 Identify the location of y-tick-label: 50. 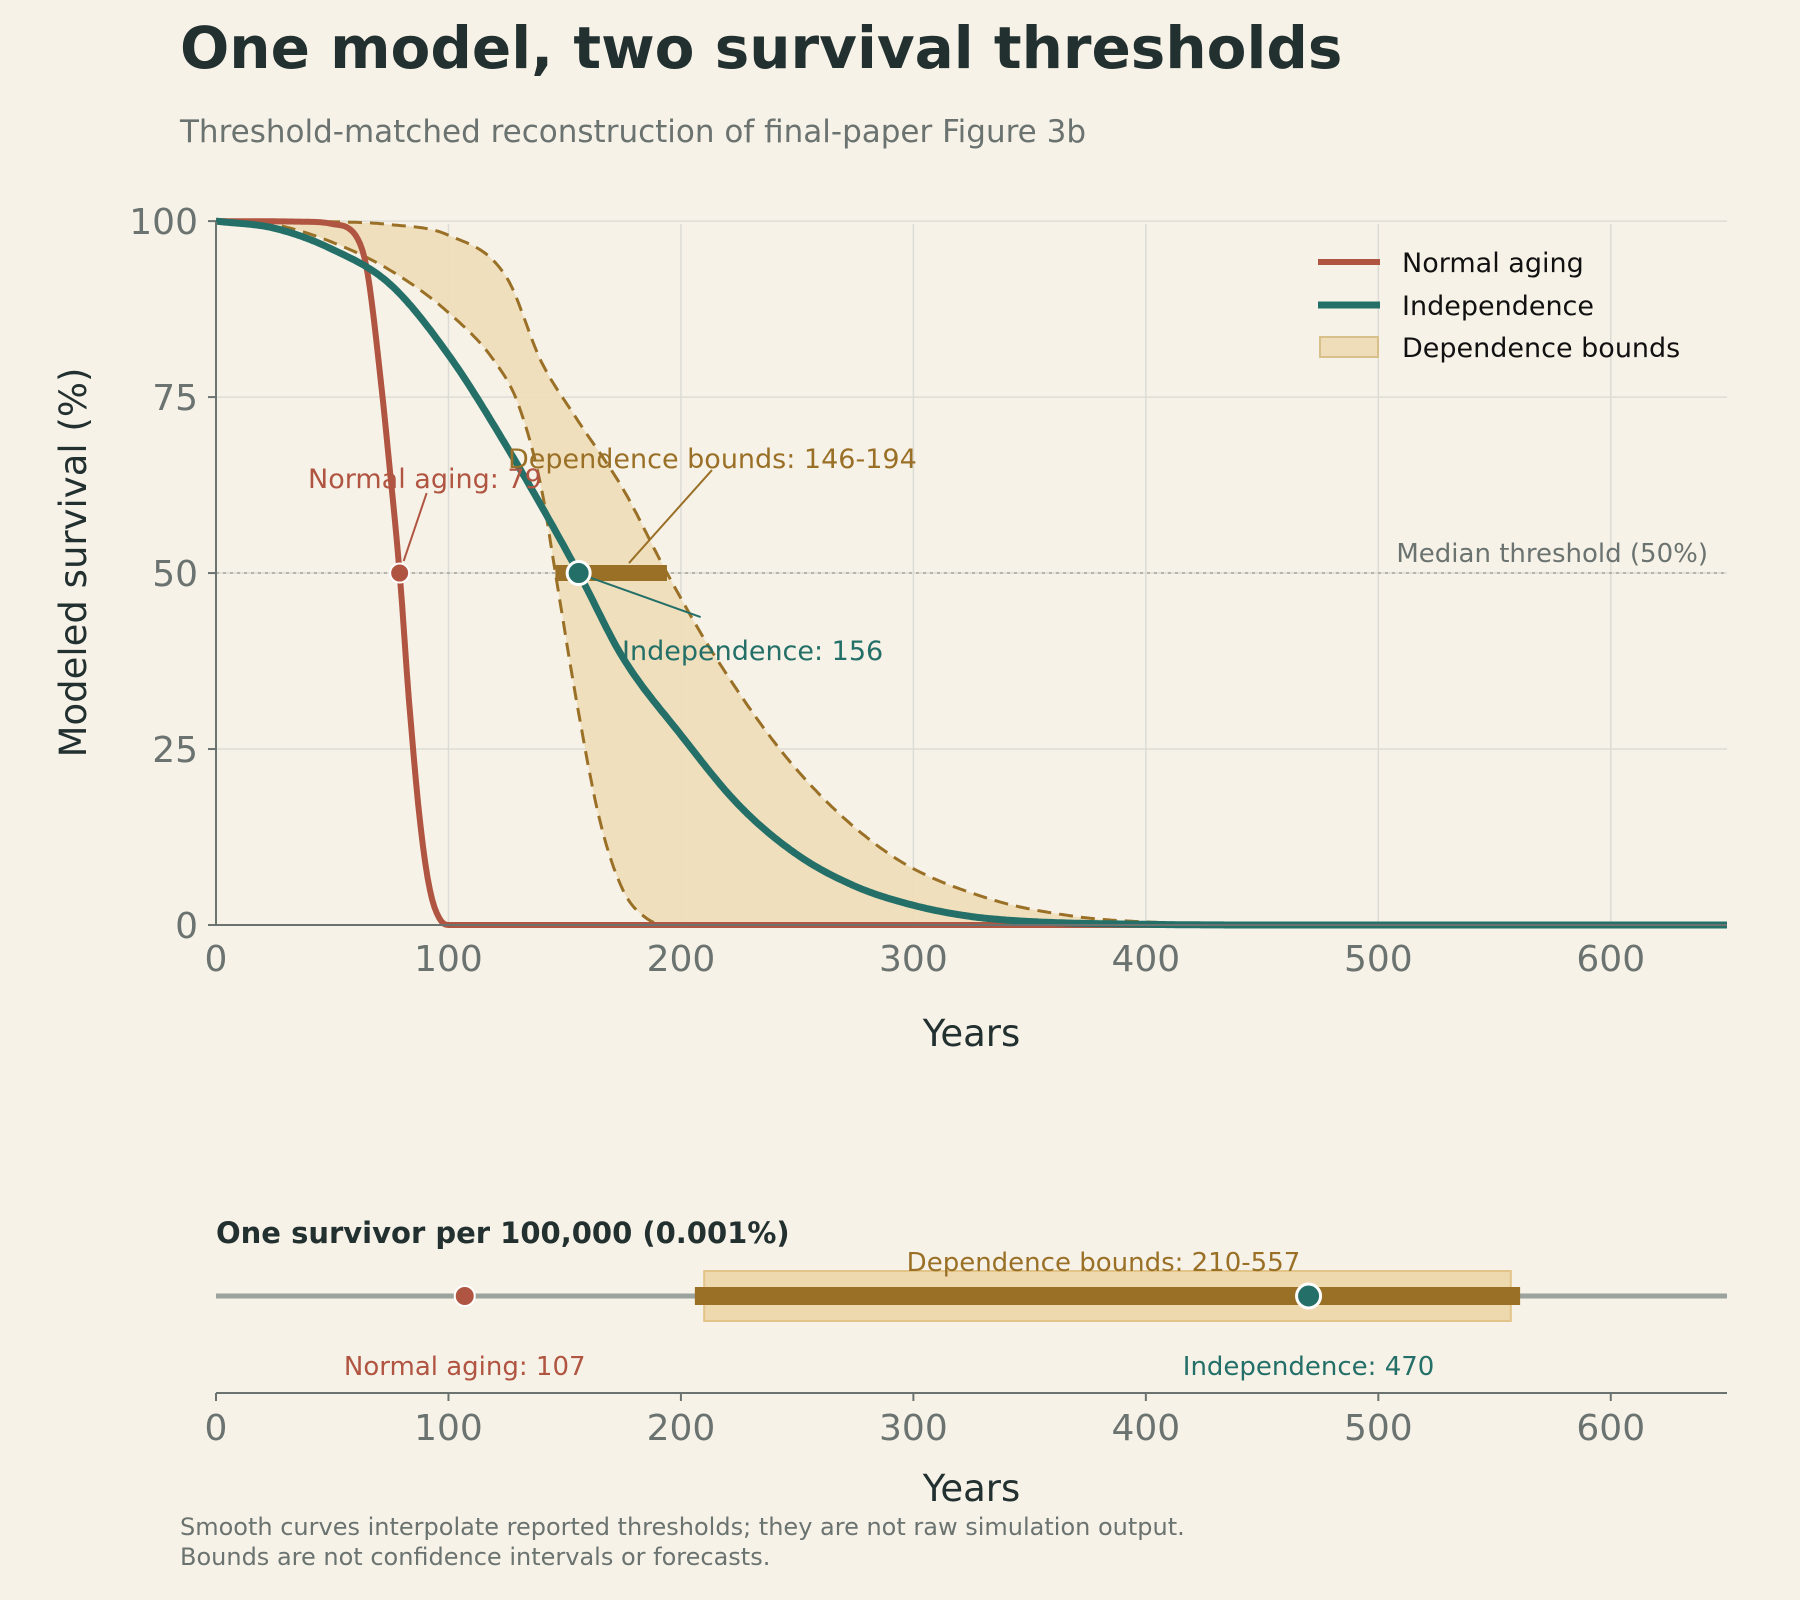
(175, 574).